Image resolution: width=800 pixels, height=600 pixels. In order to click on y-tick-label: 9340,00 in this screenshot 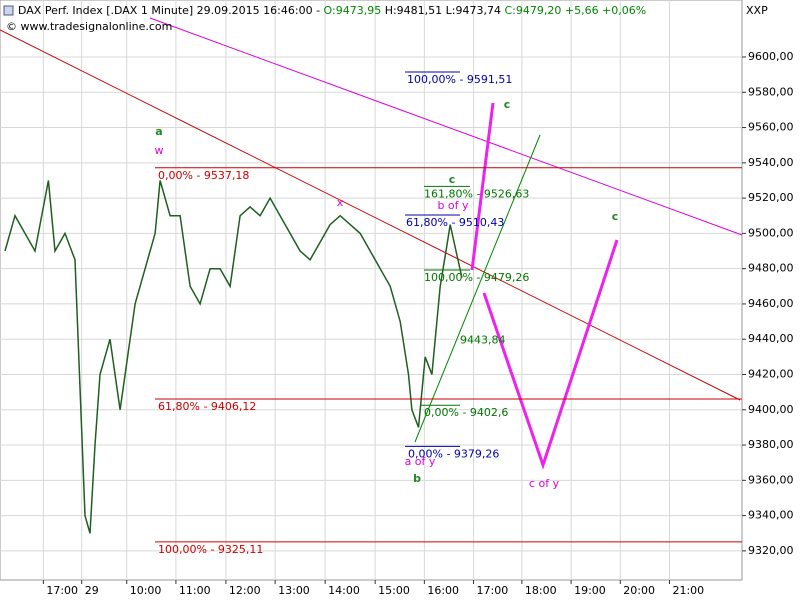, I will do `click(771, 515)`.